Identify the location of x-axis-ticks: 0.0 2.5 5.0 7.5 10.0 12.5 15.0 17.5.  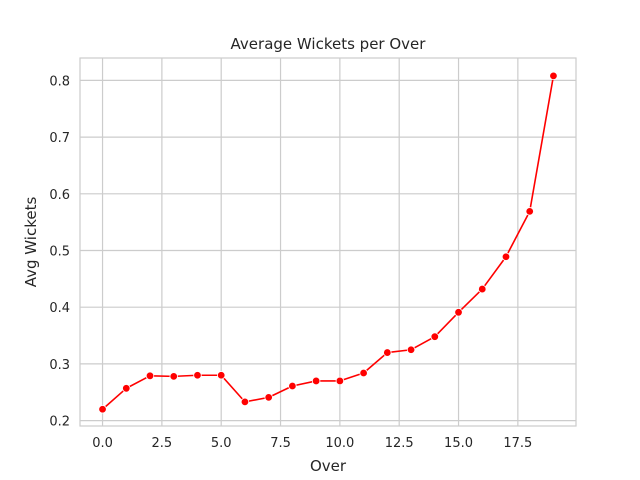
(312, 443).